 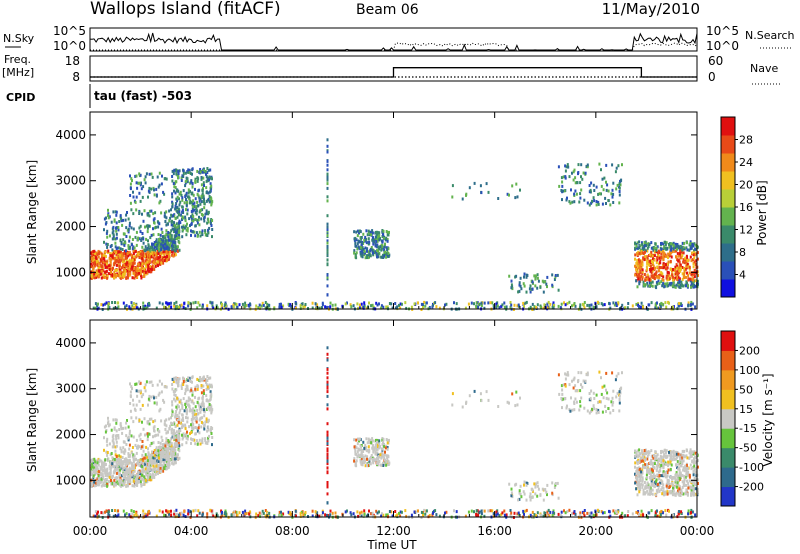 What do you see at coordinates (17, 59) in the screenshot?
I see `freq-label-line1: Freq.` at bounding box center [17, 59].